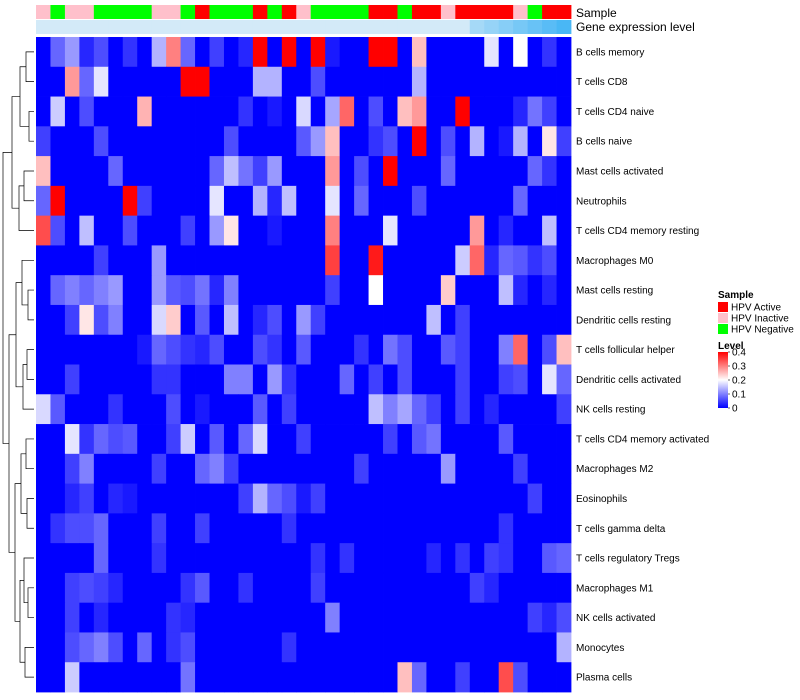 The height and width of the screenshot is (700, 800). I want to click on row-label: NK cells resting, so click(610, 410).